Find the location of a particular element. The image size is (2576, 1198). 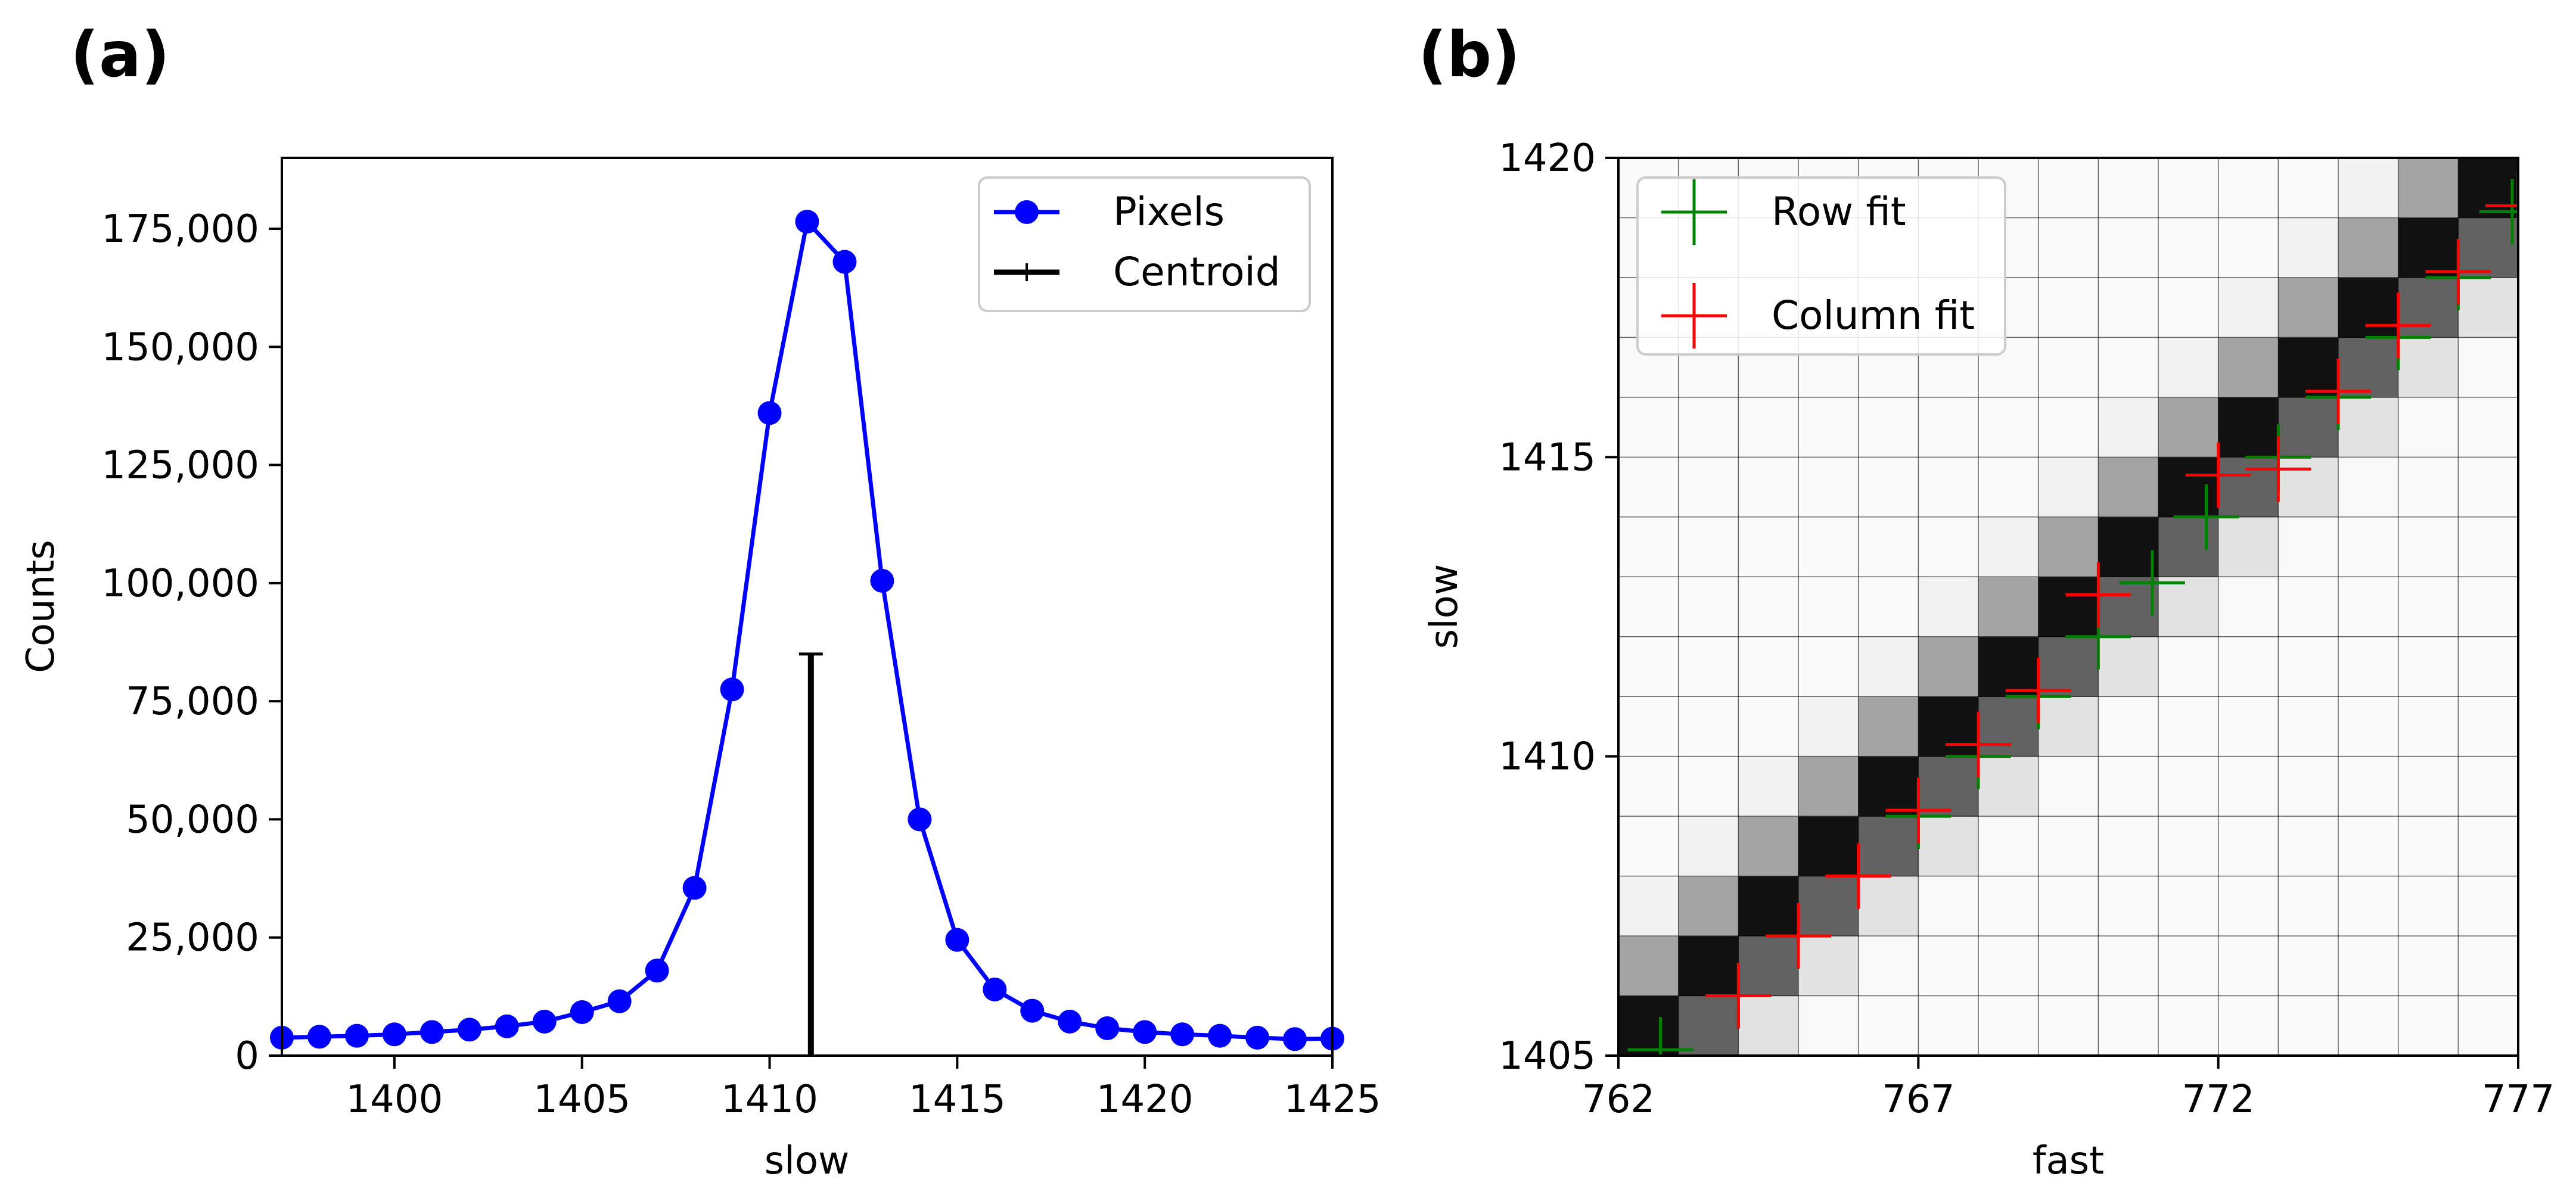

y-tick-label-a: 100,000 is located at coordinates (180, 584).